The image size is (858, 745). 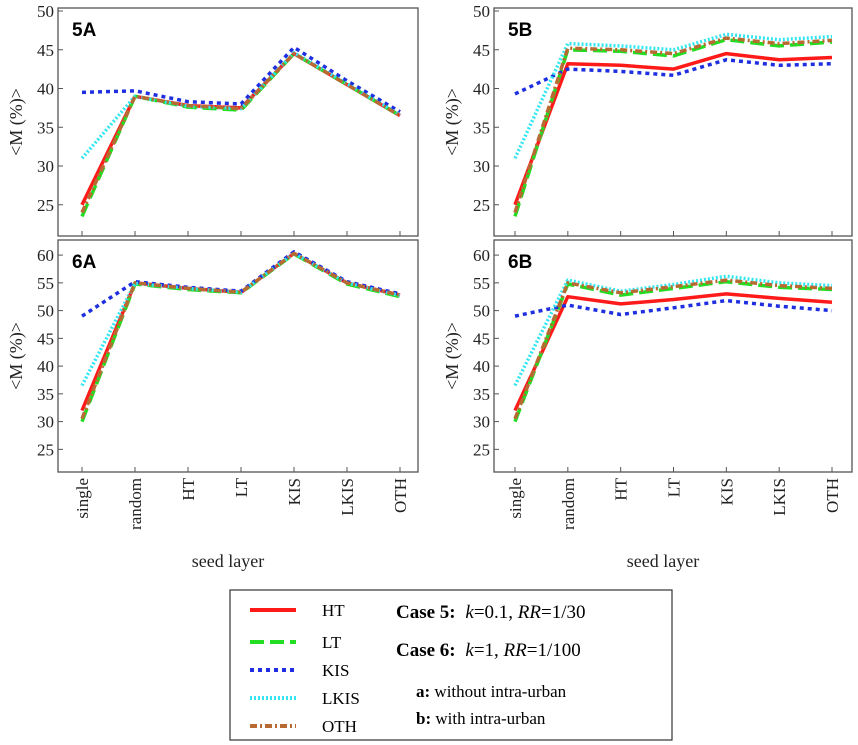 I want to click on note-b-label: b:, so click(x=423, y=718).